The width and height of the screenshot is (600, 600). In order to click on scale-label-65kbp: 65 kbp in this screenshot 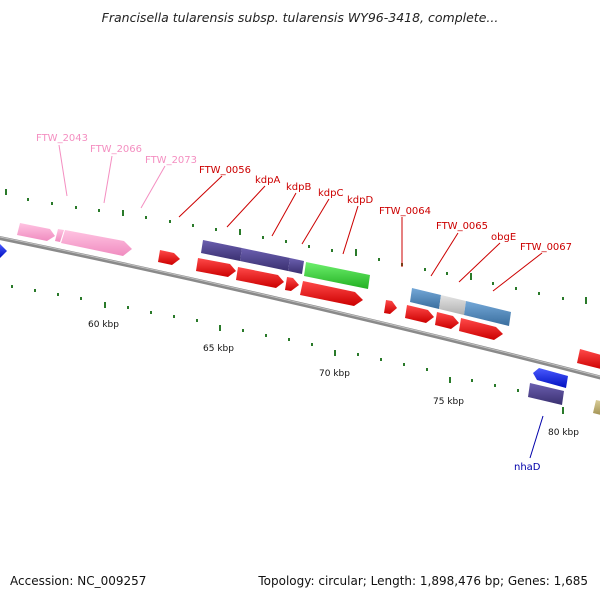, I will do `click(218, 349)`.